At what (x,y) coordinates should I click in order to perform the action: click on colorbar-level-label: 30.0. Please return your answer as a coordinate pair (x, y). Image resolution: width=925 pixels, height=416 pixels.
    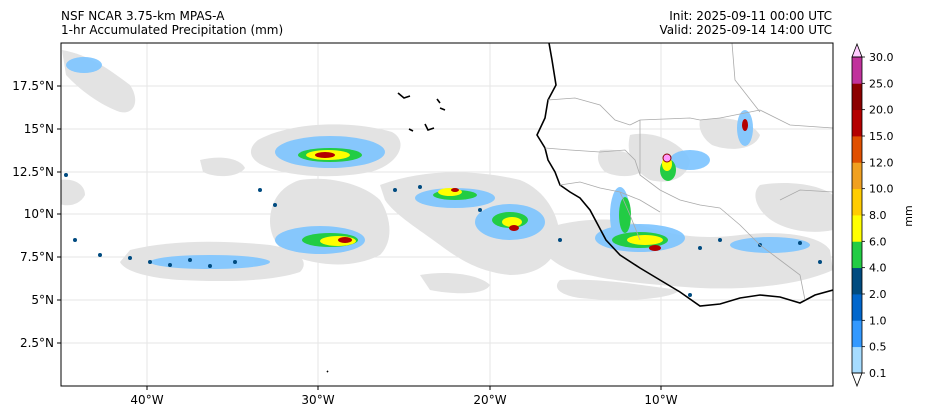
    Looking at the image, I should click on (881, 57).